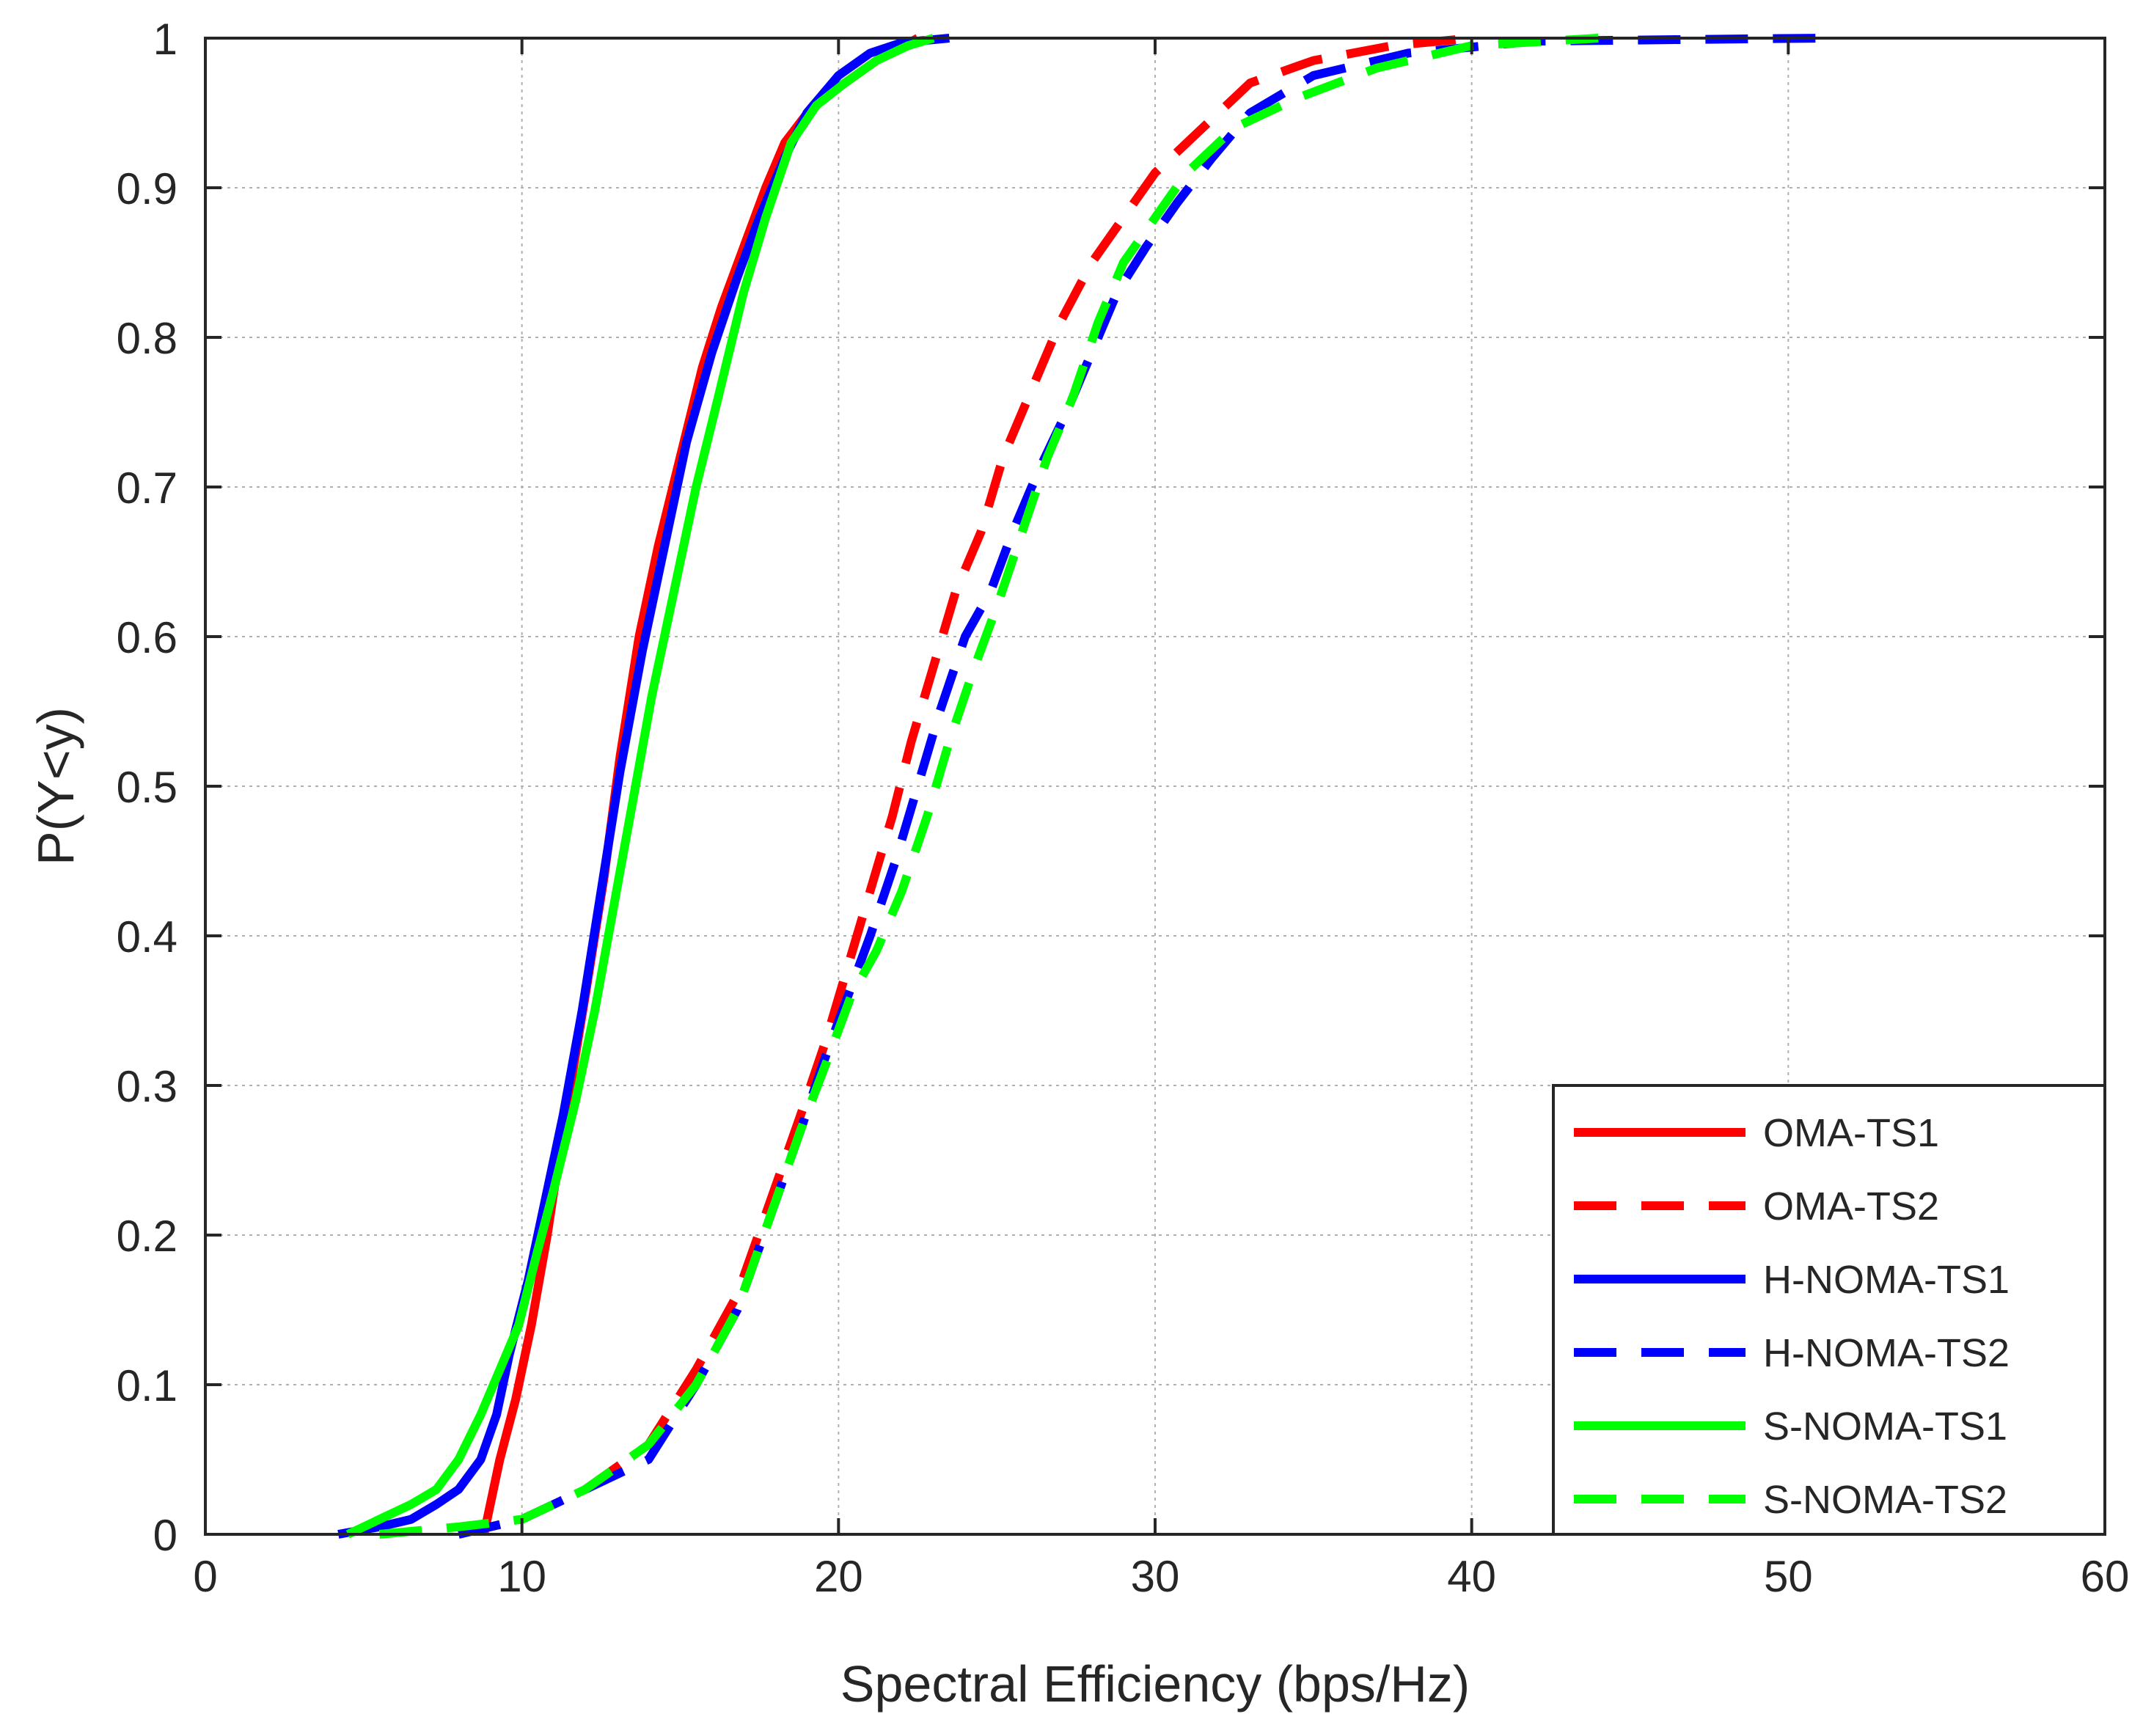  I want to click on y-tick-label: 0.9, so click(147, 189).